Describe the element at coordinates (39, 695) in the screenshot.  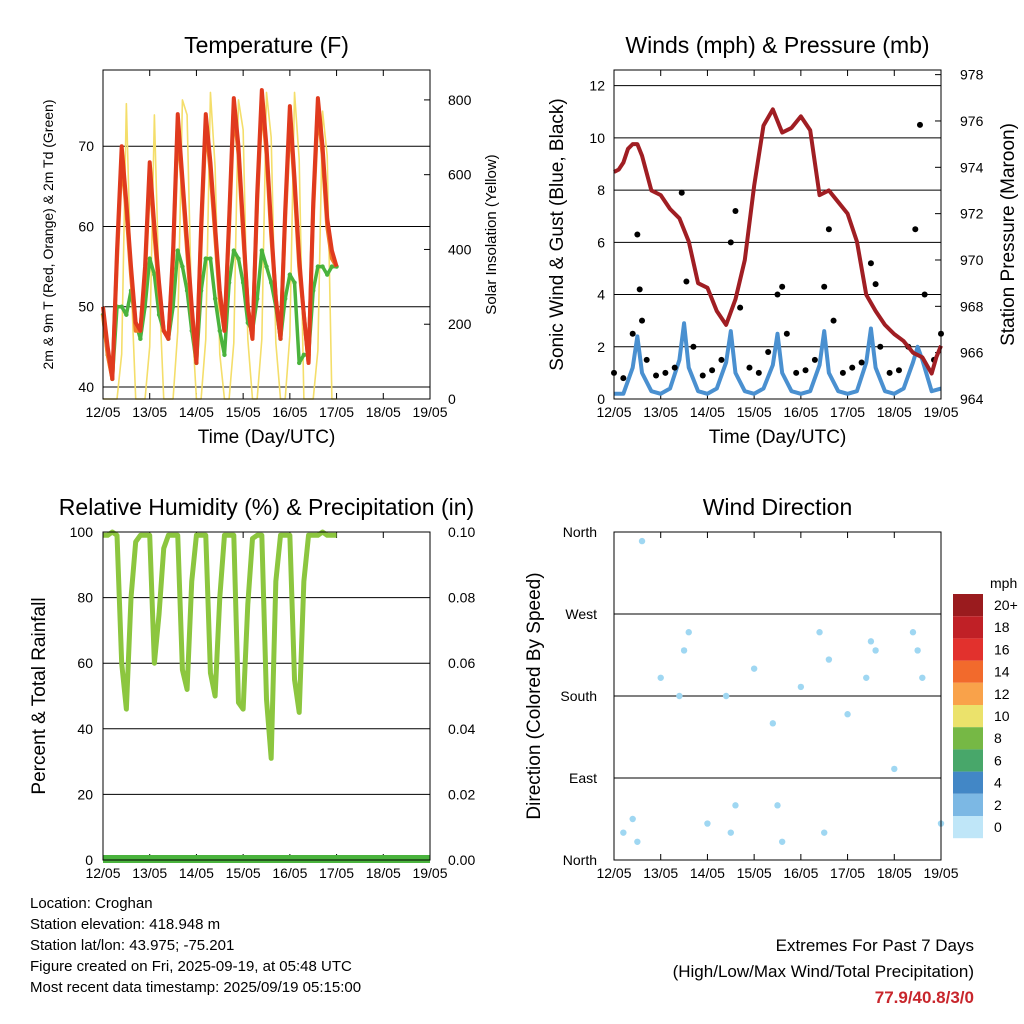
I see `humidity-ylabel: Percent & Total Rainfall` at that location.